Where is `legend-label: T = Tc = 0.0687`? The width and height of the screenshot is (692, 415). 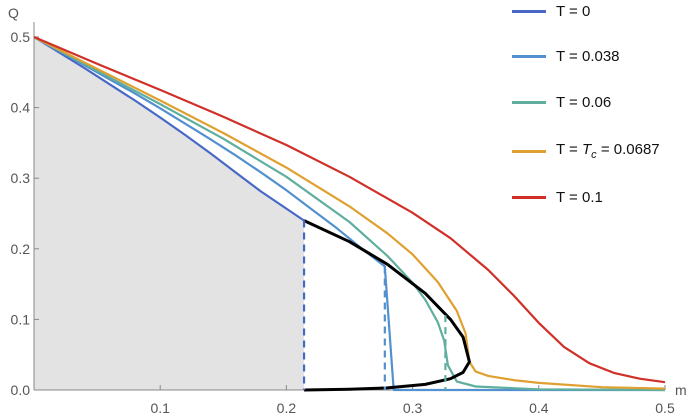 legend-label: T = Tc = 0.0687 is located at coordinates (608, 151).